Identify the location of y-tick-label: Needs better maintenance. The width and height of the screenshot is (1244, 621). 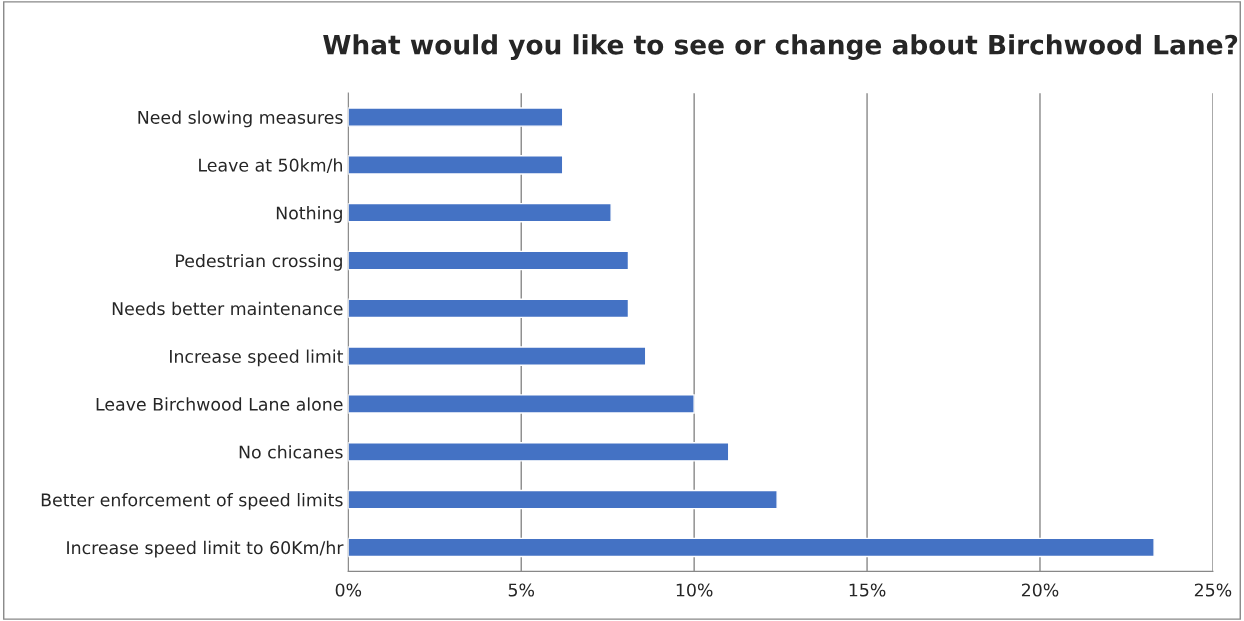
(227, 308).